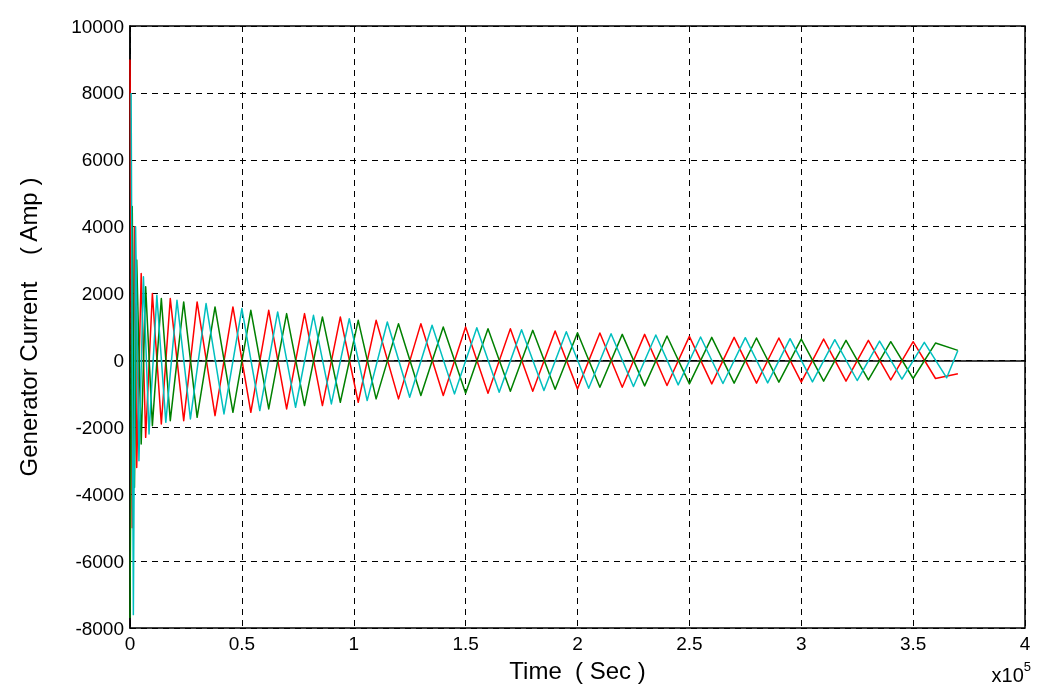  I want to click on x-tick-label: 4, so click(1025, 643).